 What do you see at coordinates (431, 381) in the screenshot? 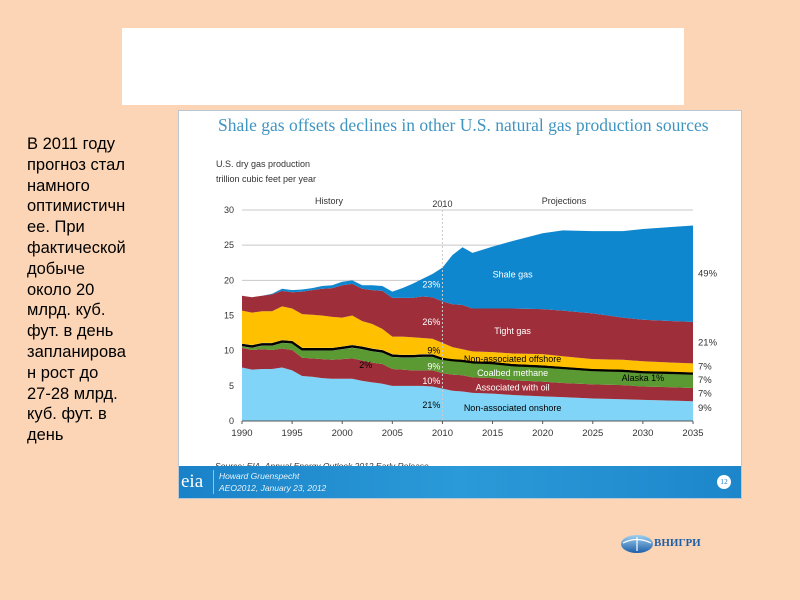
I see `annotation-label: 10%` at bounding box center [431, 381].